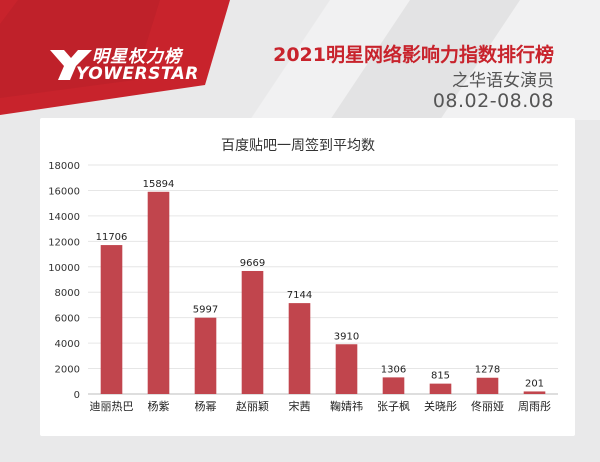 The height and width of the screenshot is (462, 600). Describe the element at coordinates (206, 406) in the screenshot. I see `x-tick-label: 杨幂` at that location.